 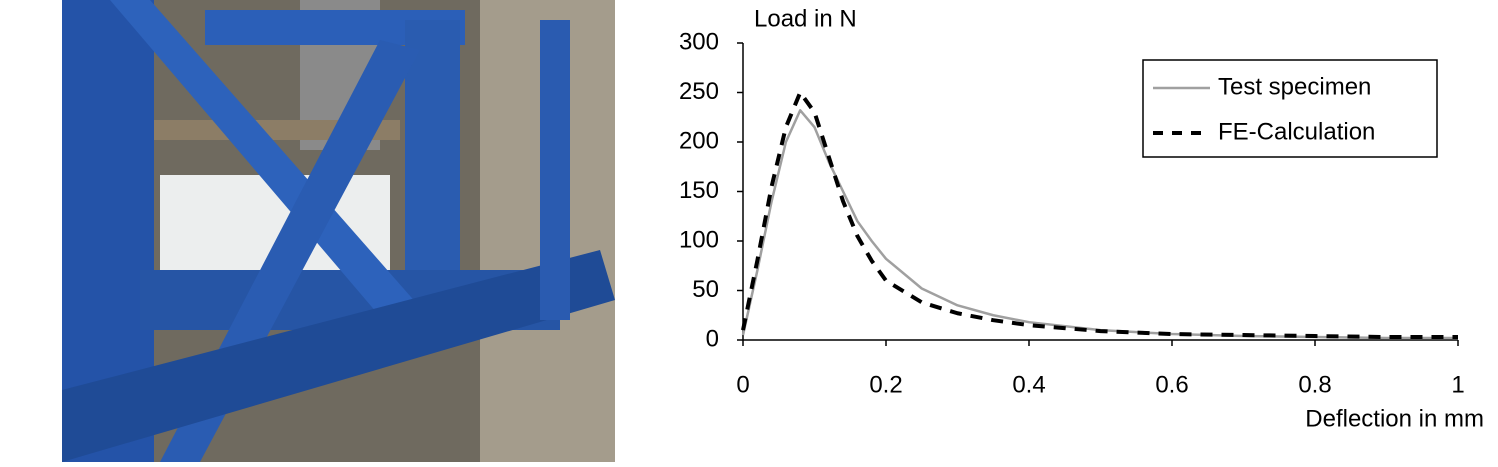 I want to click on y-axis-title: Load in N, so click(x=805, y=18).